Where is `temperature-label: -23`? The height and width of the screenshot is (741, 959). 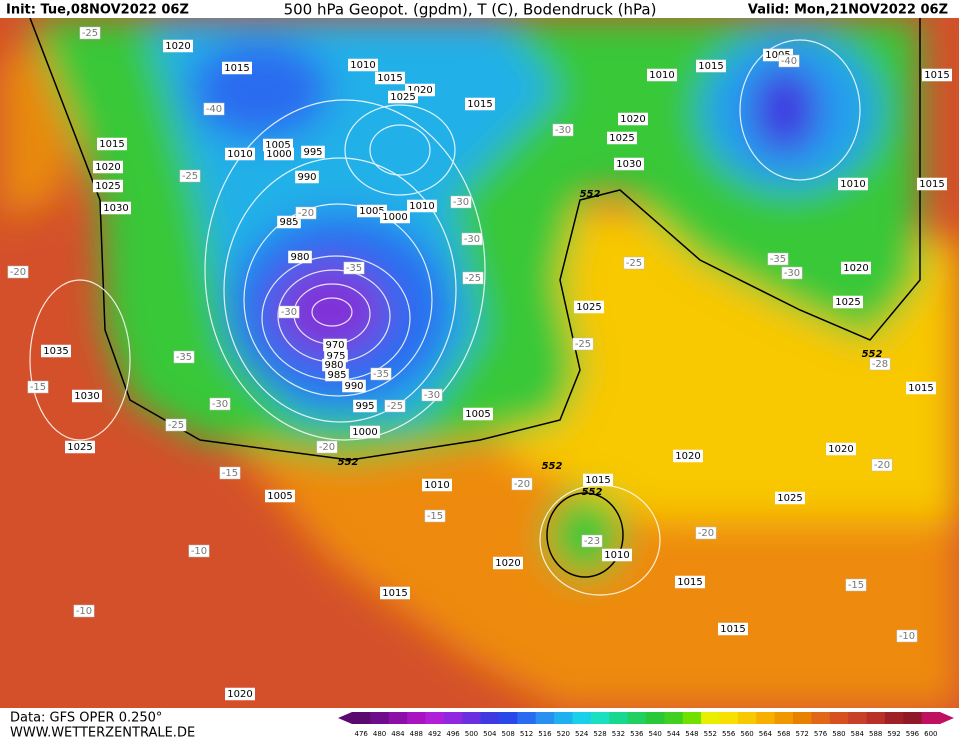
temperature-label: -23 is located at coordinates (592, 541).